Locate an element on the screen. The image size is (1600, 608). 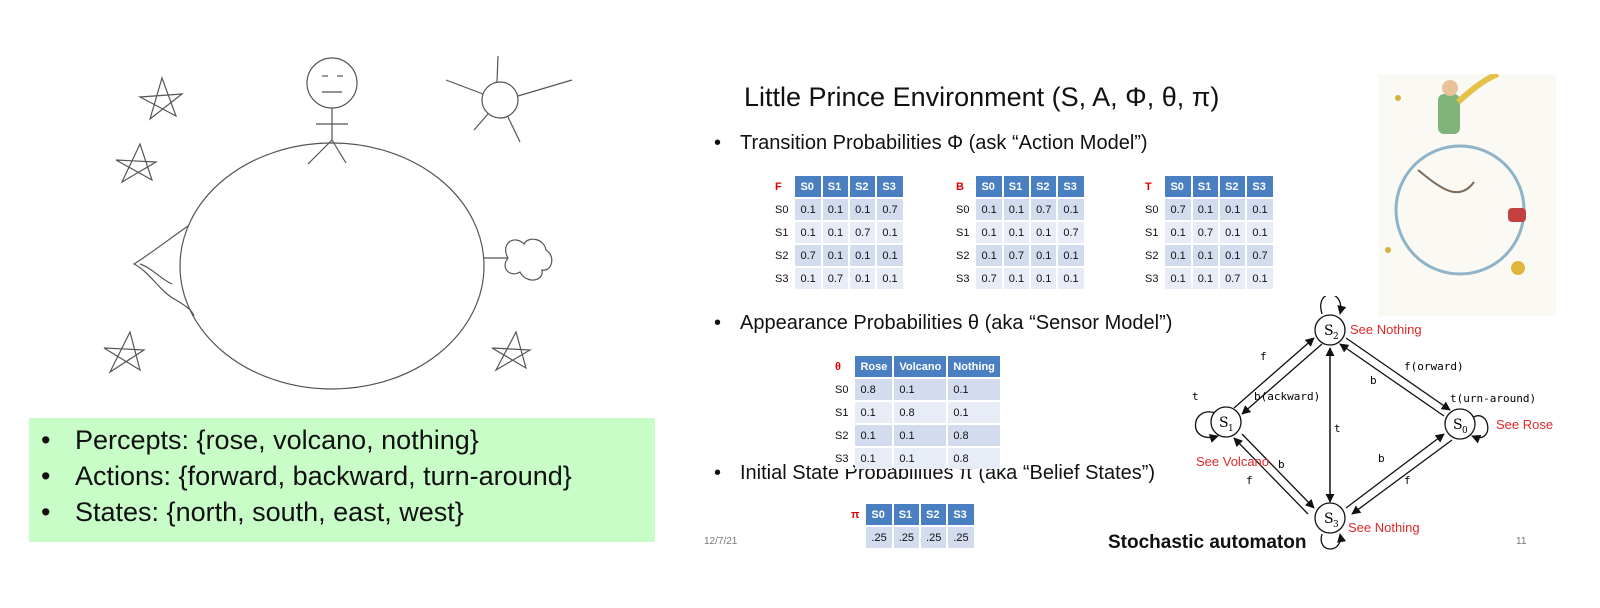
label-b-s3-s0: b is located at coordinates (1381, 458).